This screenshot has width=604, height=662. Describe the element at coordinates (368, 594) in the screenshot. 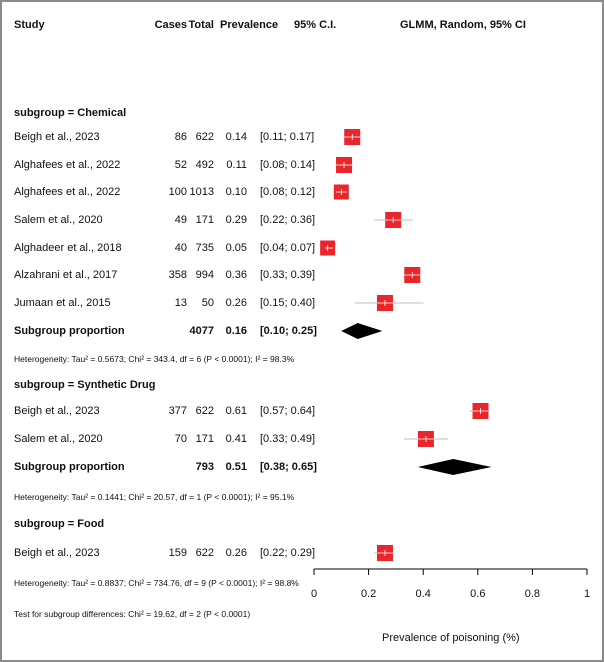

I see `x-tick-label: 0.2` at that location.